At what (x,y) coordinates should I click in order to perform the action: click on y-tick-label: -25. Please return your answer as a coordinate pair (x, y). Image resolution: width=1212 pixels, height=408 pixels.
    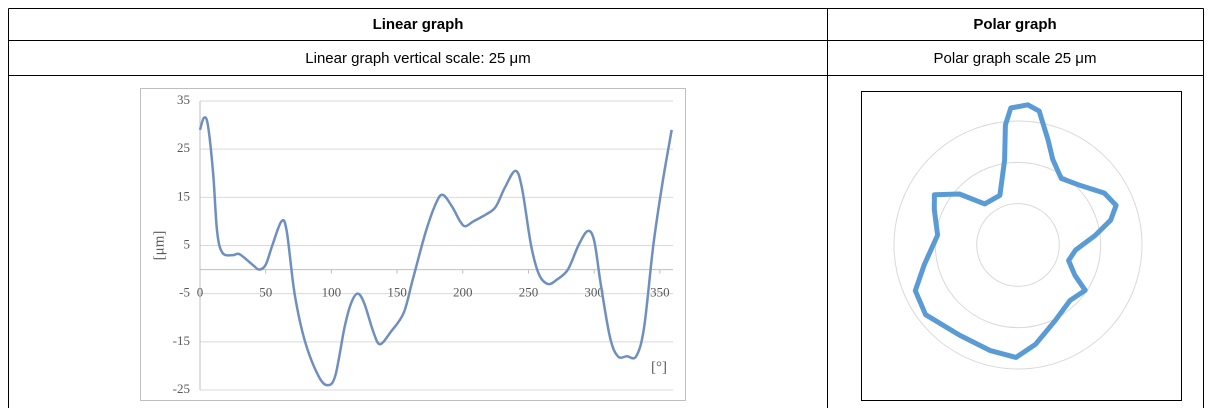
    Looking at the image, I should click on (181, 388).